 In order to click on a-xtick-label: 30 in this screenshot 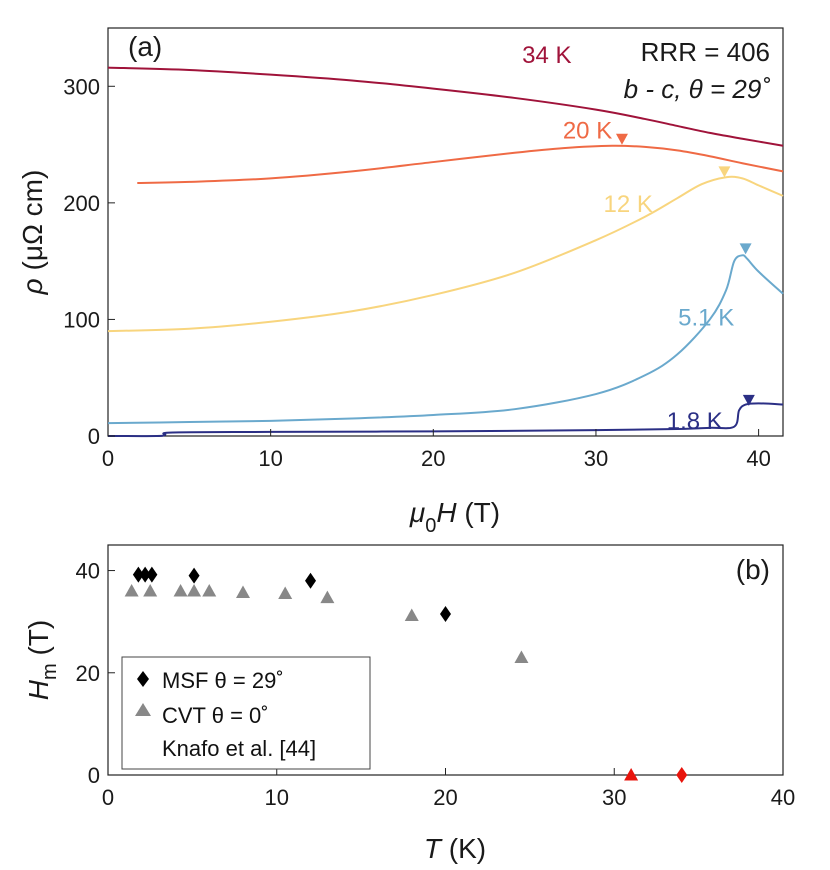, I will do `click(596, 458)`.